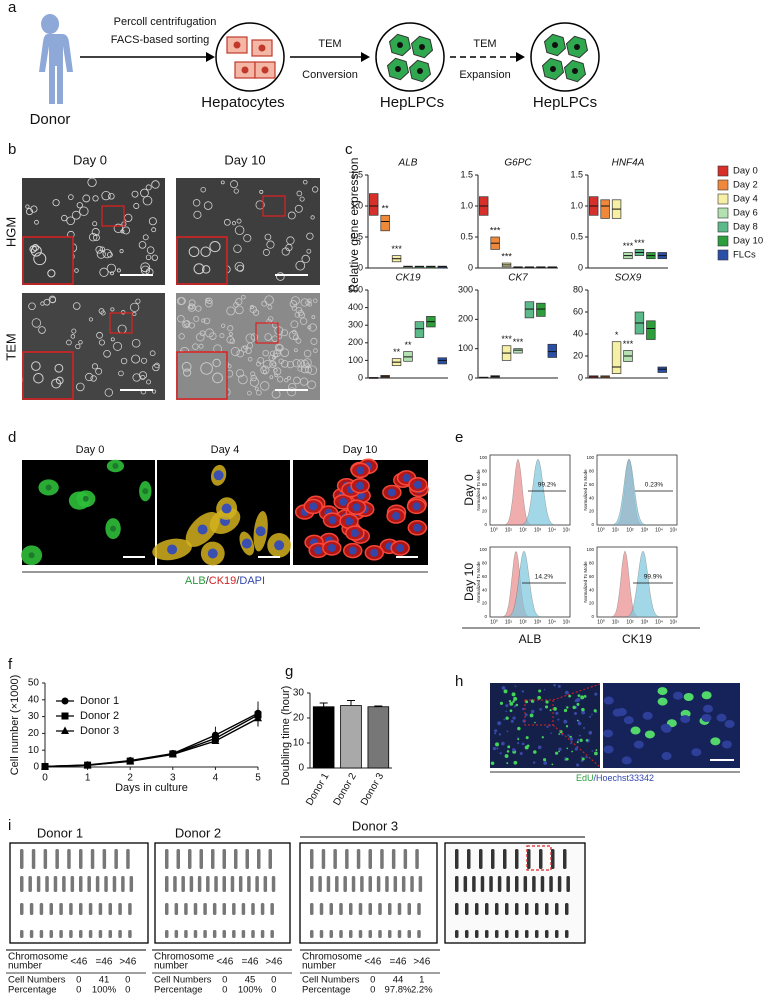 The width and height of the screenshot is (766, 999). What do you see at coordinates (552, 622) in the screenshot?
I see `flow-x-tick: 10⁴` at bounding box center [552, 622].